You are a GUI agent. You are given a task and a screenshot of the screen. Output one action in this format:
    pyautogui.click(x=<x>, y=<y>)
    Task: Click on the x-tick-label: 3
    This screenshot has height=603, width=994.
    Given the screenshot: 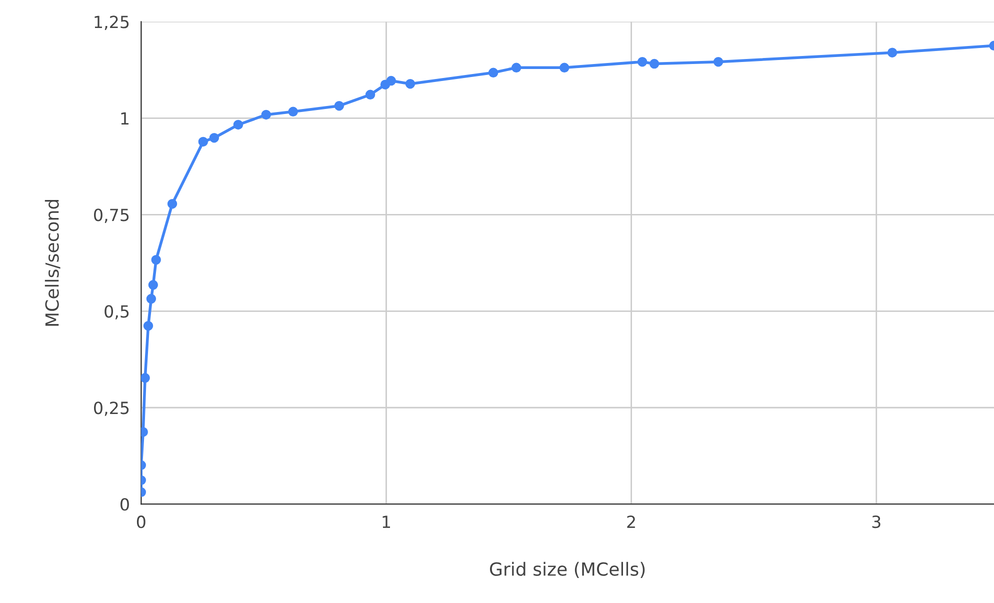 What is the action you would take?
    pyautogui.click(x=876, y=522)
    